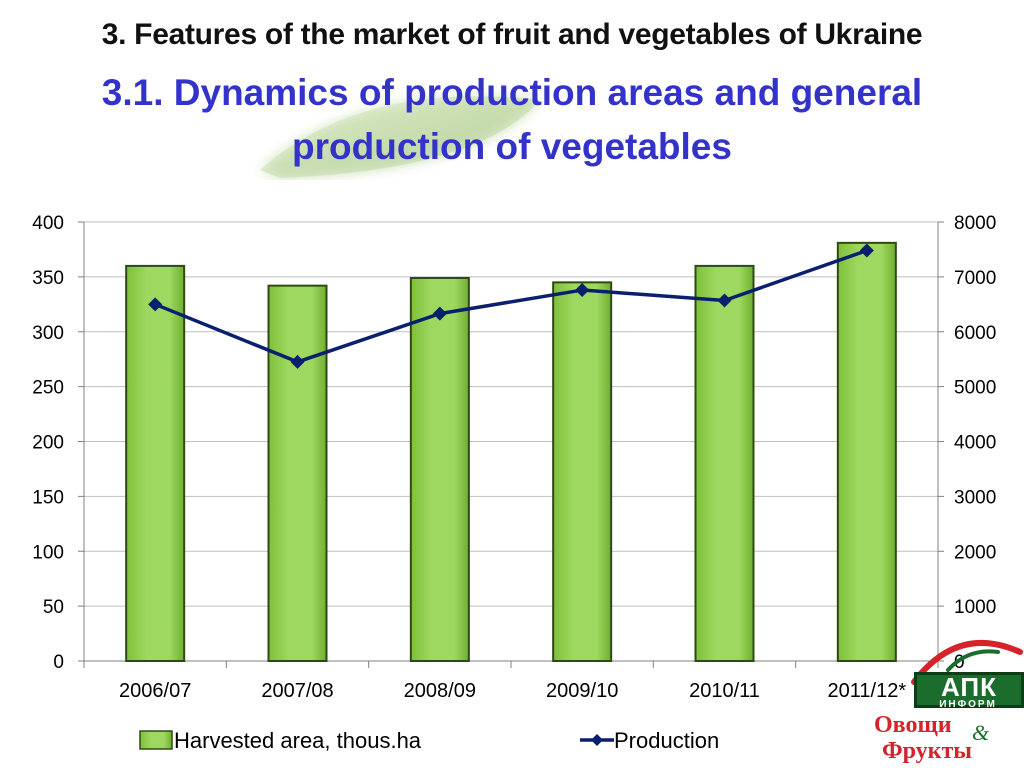  What do you see at coordinates (48, 388) in the screenshot?
I see `y-left-tick-label: 250` at bounding box center [48, 388].